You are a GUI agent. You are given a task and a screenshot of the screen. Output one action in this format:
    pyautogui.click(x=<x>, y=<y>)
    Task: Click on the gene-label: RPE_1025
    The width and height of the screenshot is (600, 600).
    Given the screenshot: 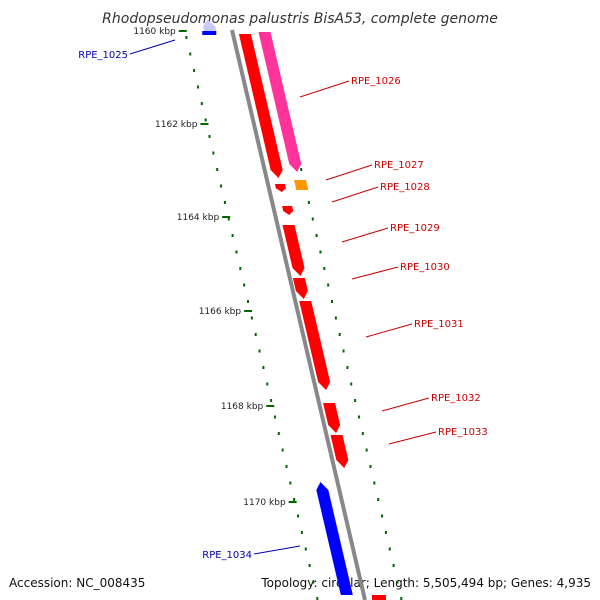 What is the action you would take?
    pyautogui.click(x=103, y=55)
    